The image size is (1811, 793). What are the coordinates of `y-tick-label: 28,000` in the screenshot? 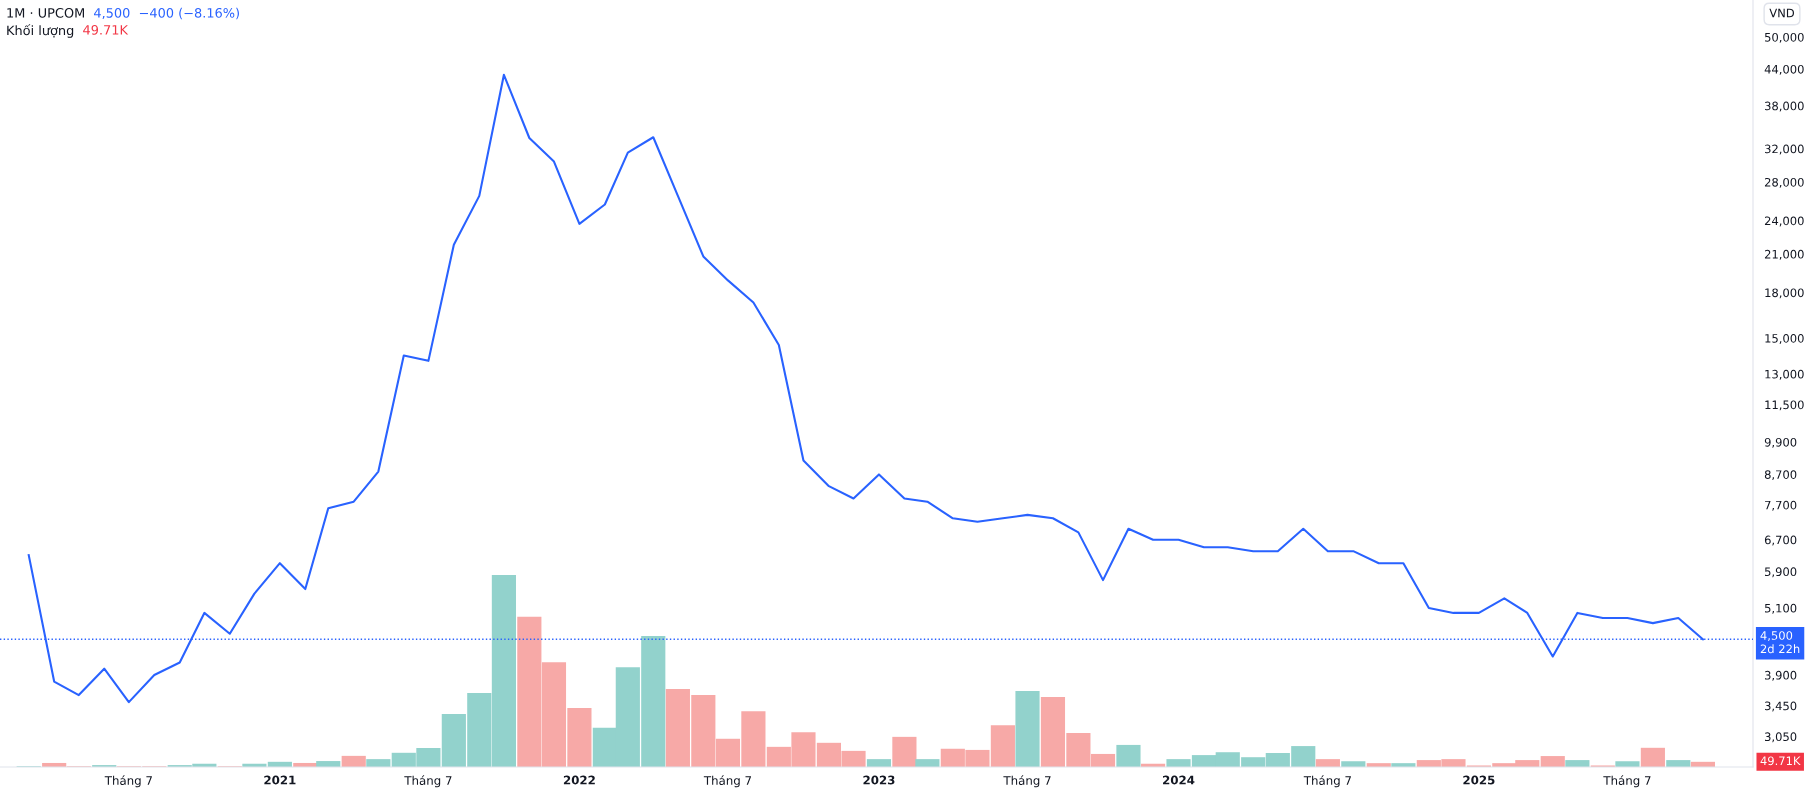 It's located at (1784, 182).